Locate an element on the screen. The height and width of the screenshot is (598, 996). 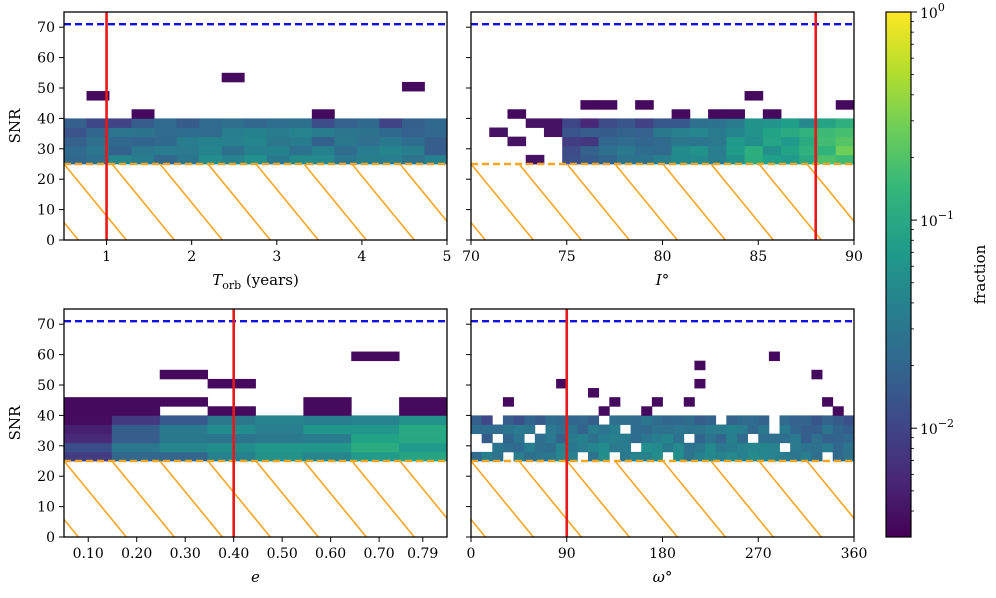
y-axis-label: SNR is located at coordinates (15, 125).